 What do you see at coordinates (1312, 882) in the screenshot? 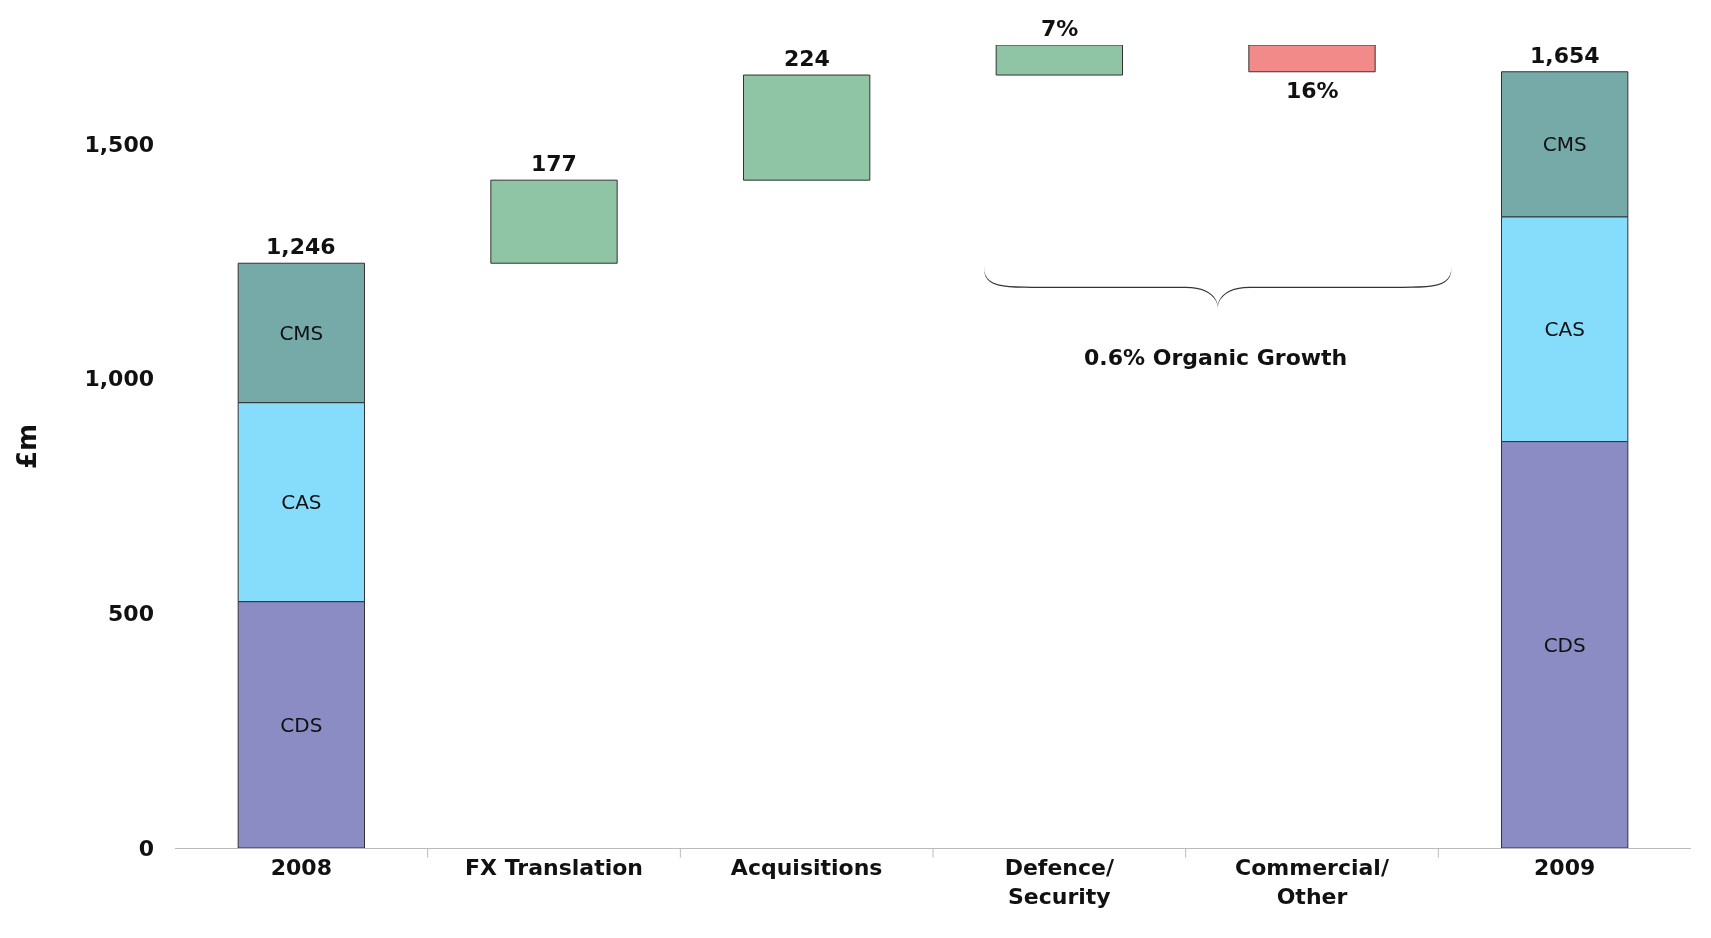
I see `x-tick-label: Commercial/ Other` at bounding box center [1312, 882].